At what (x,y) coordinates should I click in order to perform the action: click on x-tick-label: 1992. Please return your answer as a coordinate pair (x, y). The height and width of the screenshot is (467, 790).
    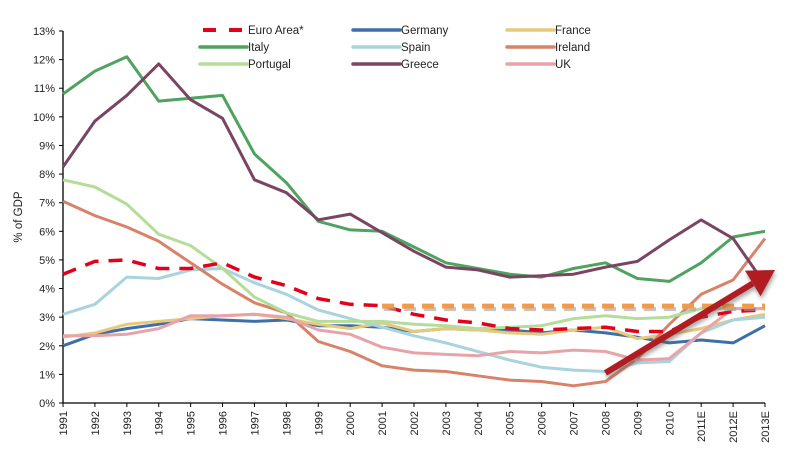
    Looking at the image, I should click on (96, 423).